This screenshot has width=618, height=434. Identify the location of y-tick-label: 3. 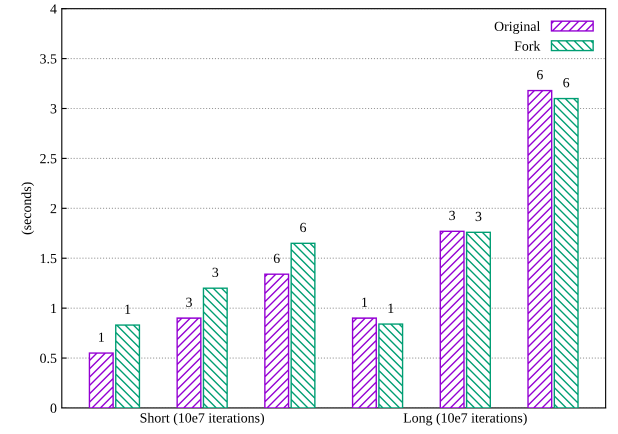
(53, 109).